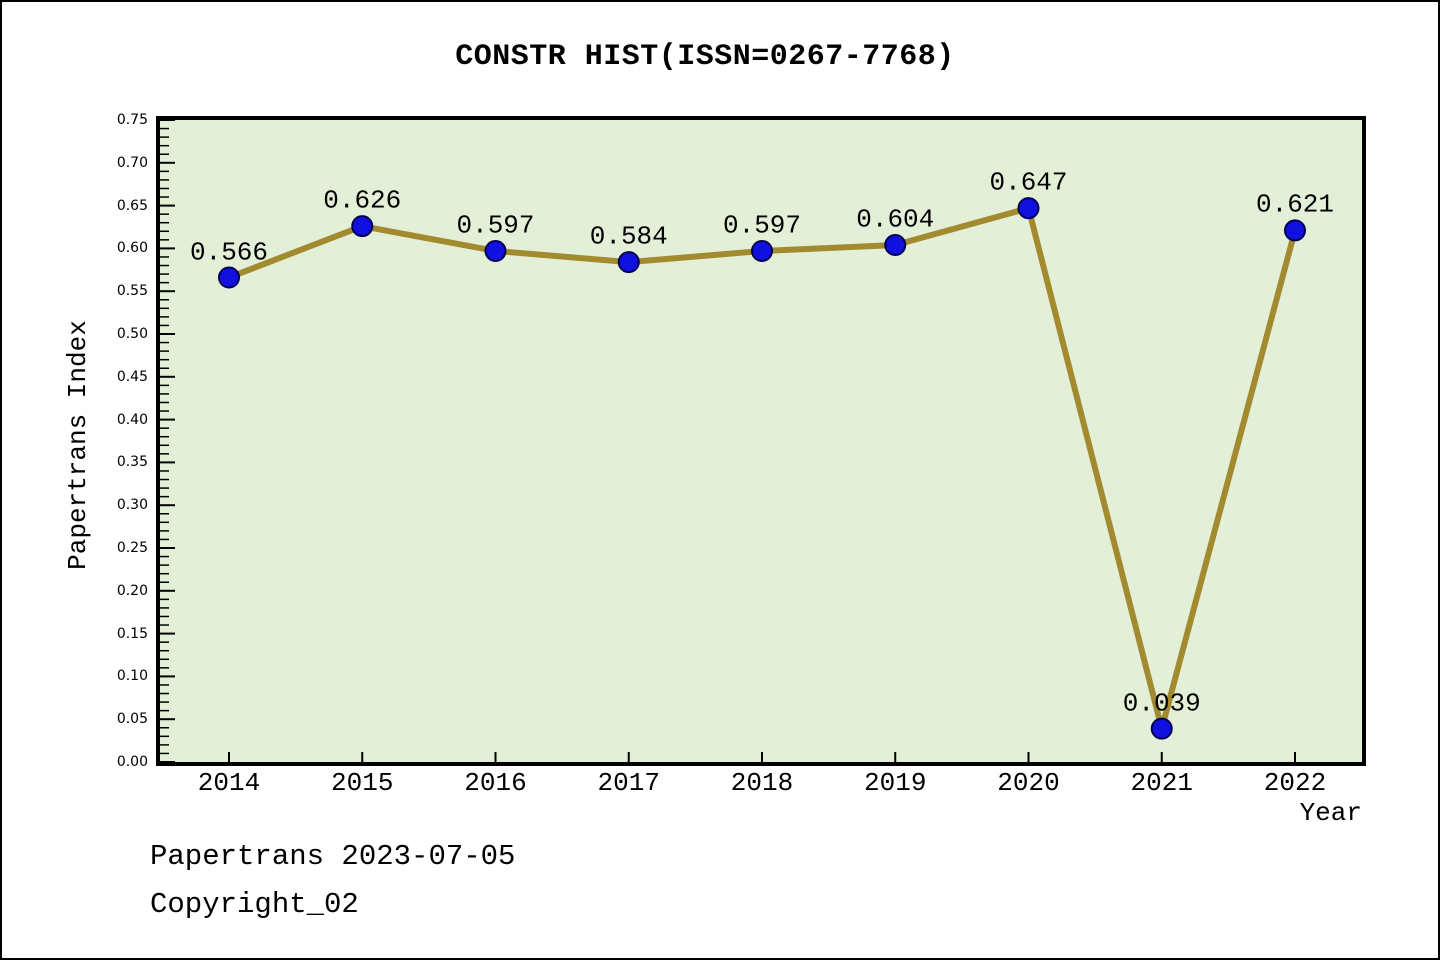  What do you see at coordinates (495, 783) in the screenshot?
I see `x-tick-label: 2016` at bounding box center [495, 783].